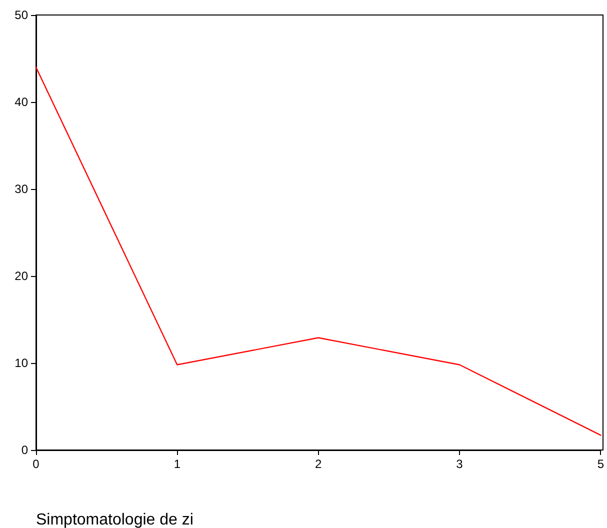  Describe the element at coordinates (318, 464) in the screenshot. I see `x-tick-label: 2` at that location.